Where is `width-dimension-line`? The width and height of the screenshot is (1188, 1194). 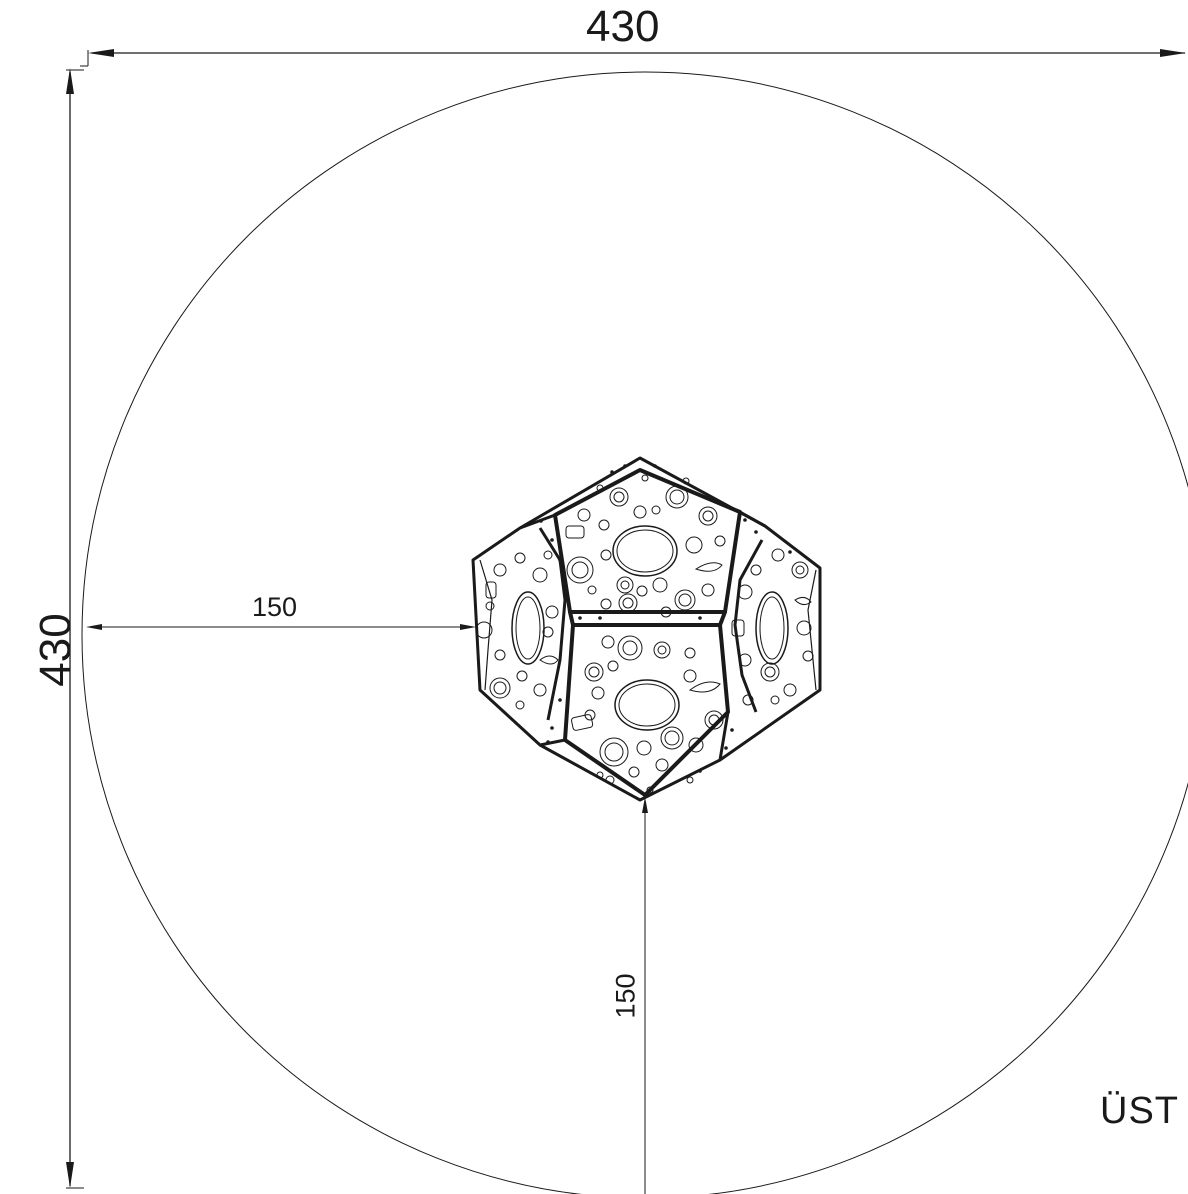
width-dimension-line is located at coordinates (633, 58).